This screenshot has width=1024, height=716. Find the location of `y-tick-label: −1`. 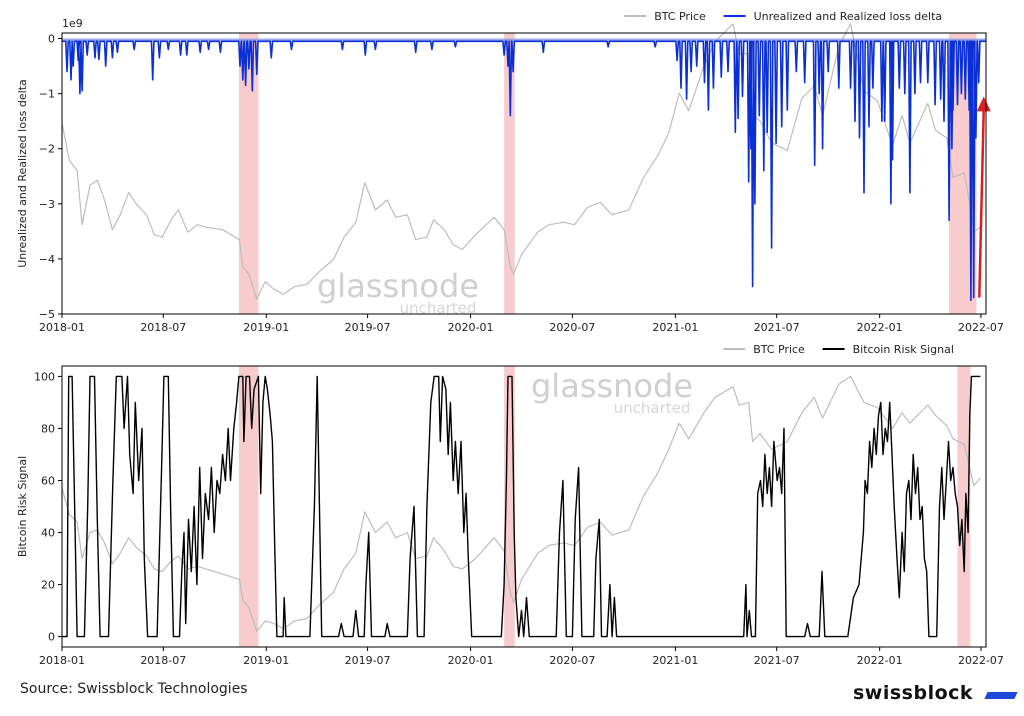

y-tick-label: −1 is located at coordinates (47, 94).